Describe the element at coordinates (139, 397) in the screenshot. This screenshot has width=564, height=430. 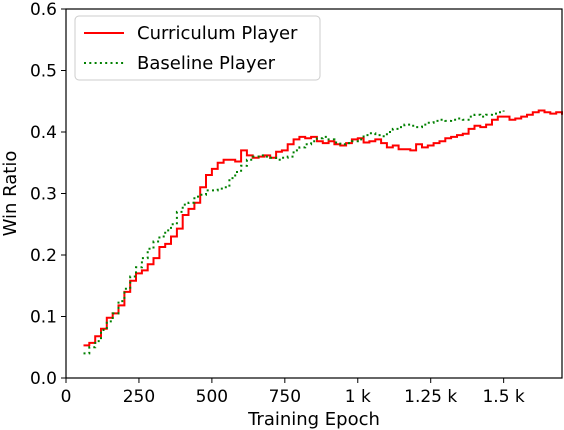
I see `x-tick-label: 250` at that location.